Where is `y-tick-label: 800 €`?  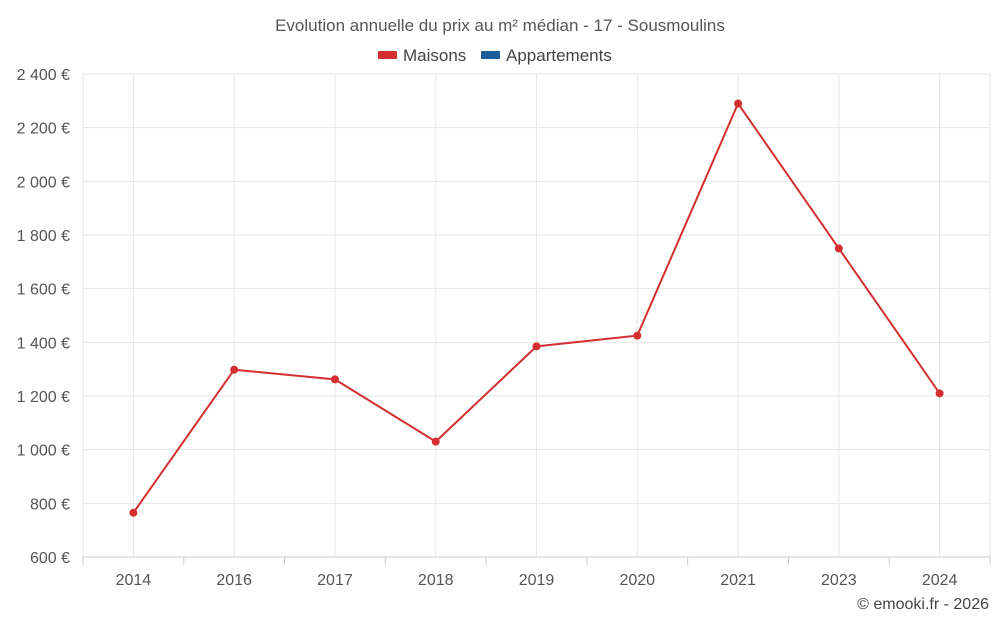
y-tick-label: 800 € is located at coordinates (50, 504).